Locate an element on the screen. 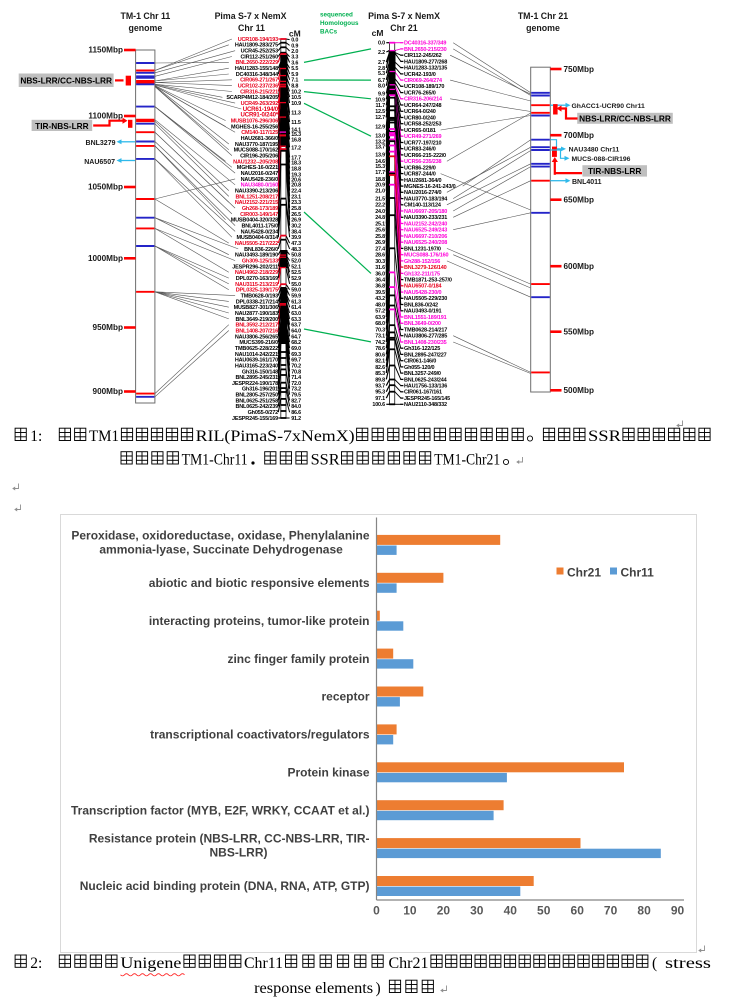 This screenshot has width=748, height=1005. svg-text: 12.5 is located at coordinates (380, 112).